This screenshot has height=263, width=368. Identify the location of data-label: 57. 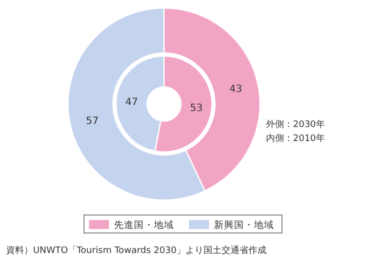
(92, 122).